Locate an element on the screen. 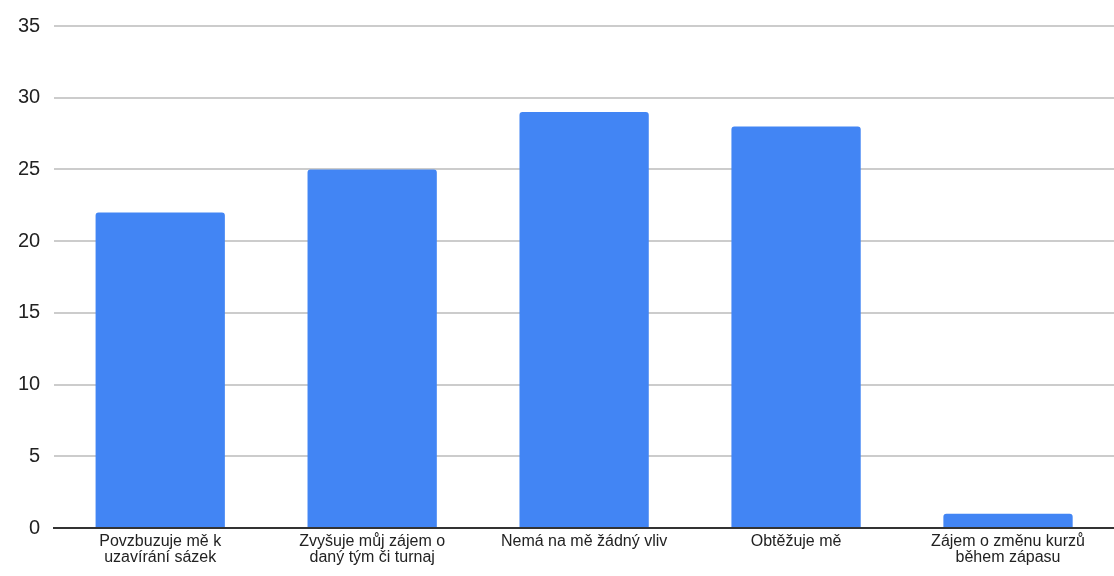 The height and width of the screenshot is (576, 1114). y-tick-label: 15 is located at coordinates (29, 311).